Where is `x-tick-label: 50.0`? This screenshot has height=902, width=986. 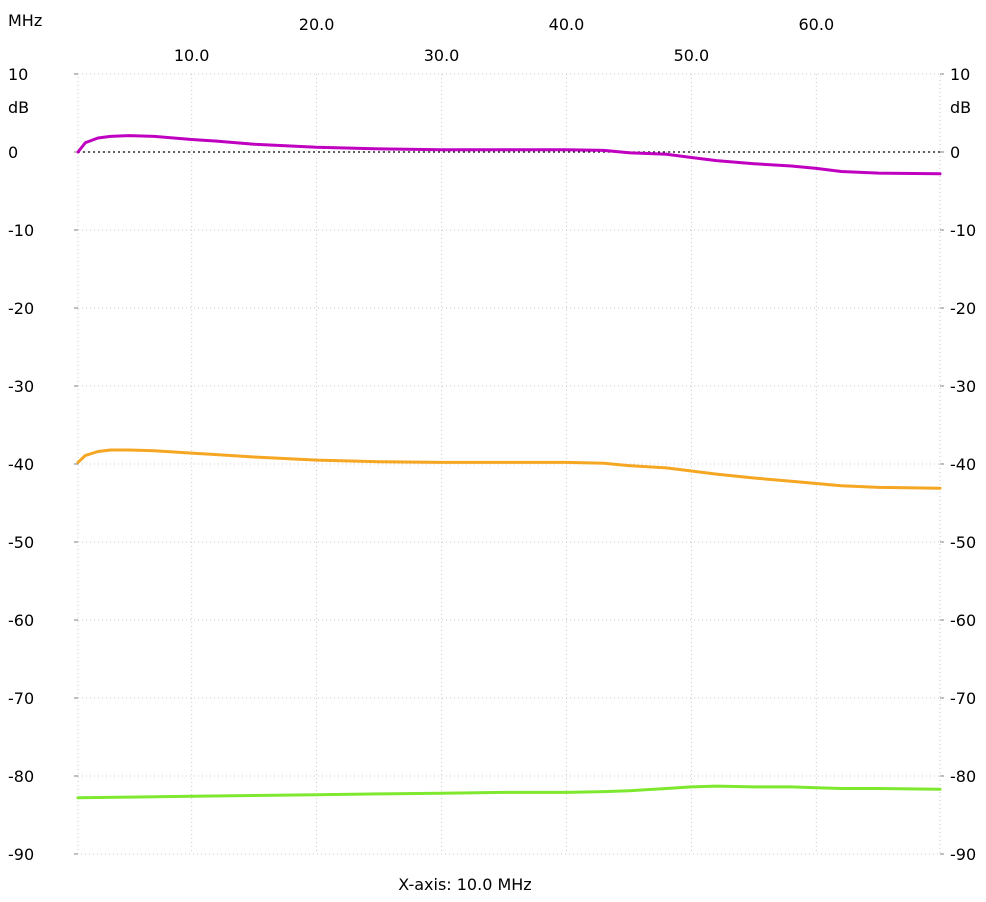 x-tick-label: 50.0 is located at coordinates (692, 55).